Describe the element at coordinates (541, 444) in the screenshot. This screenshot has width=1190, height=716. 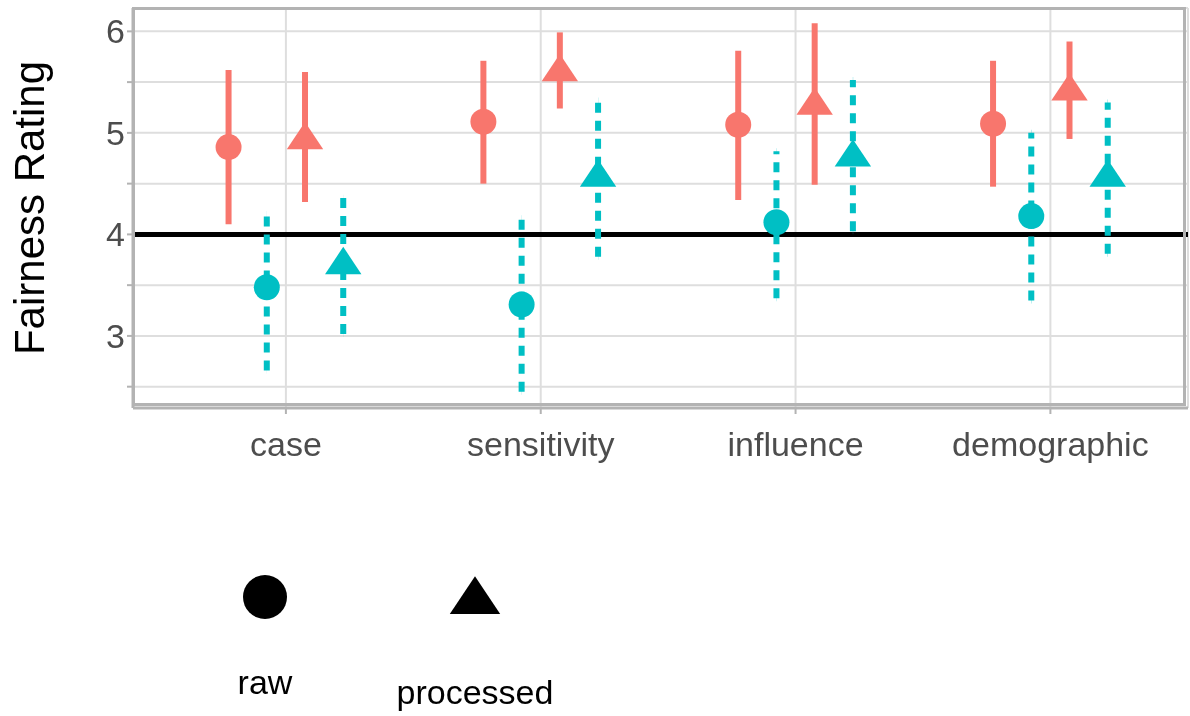
I see `x-tick-label: sensitivity` at that location.